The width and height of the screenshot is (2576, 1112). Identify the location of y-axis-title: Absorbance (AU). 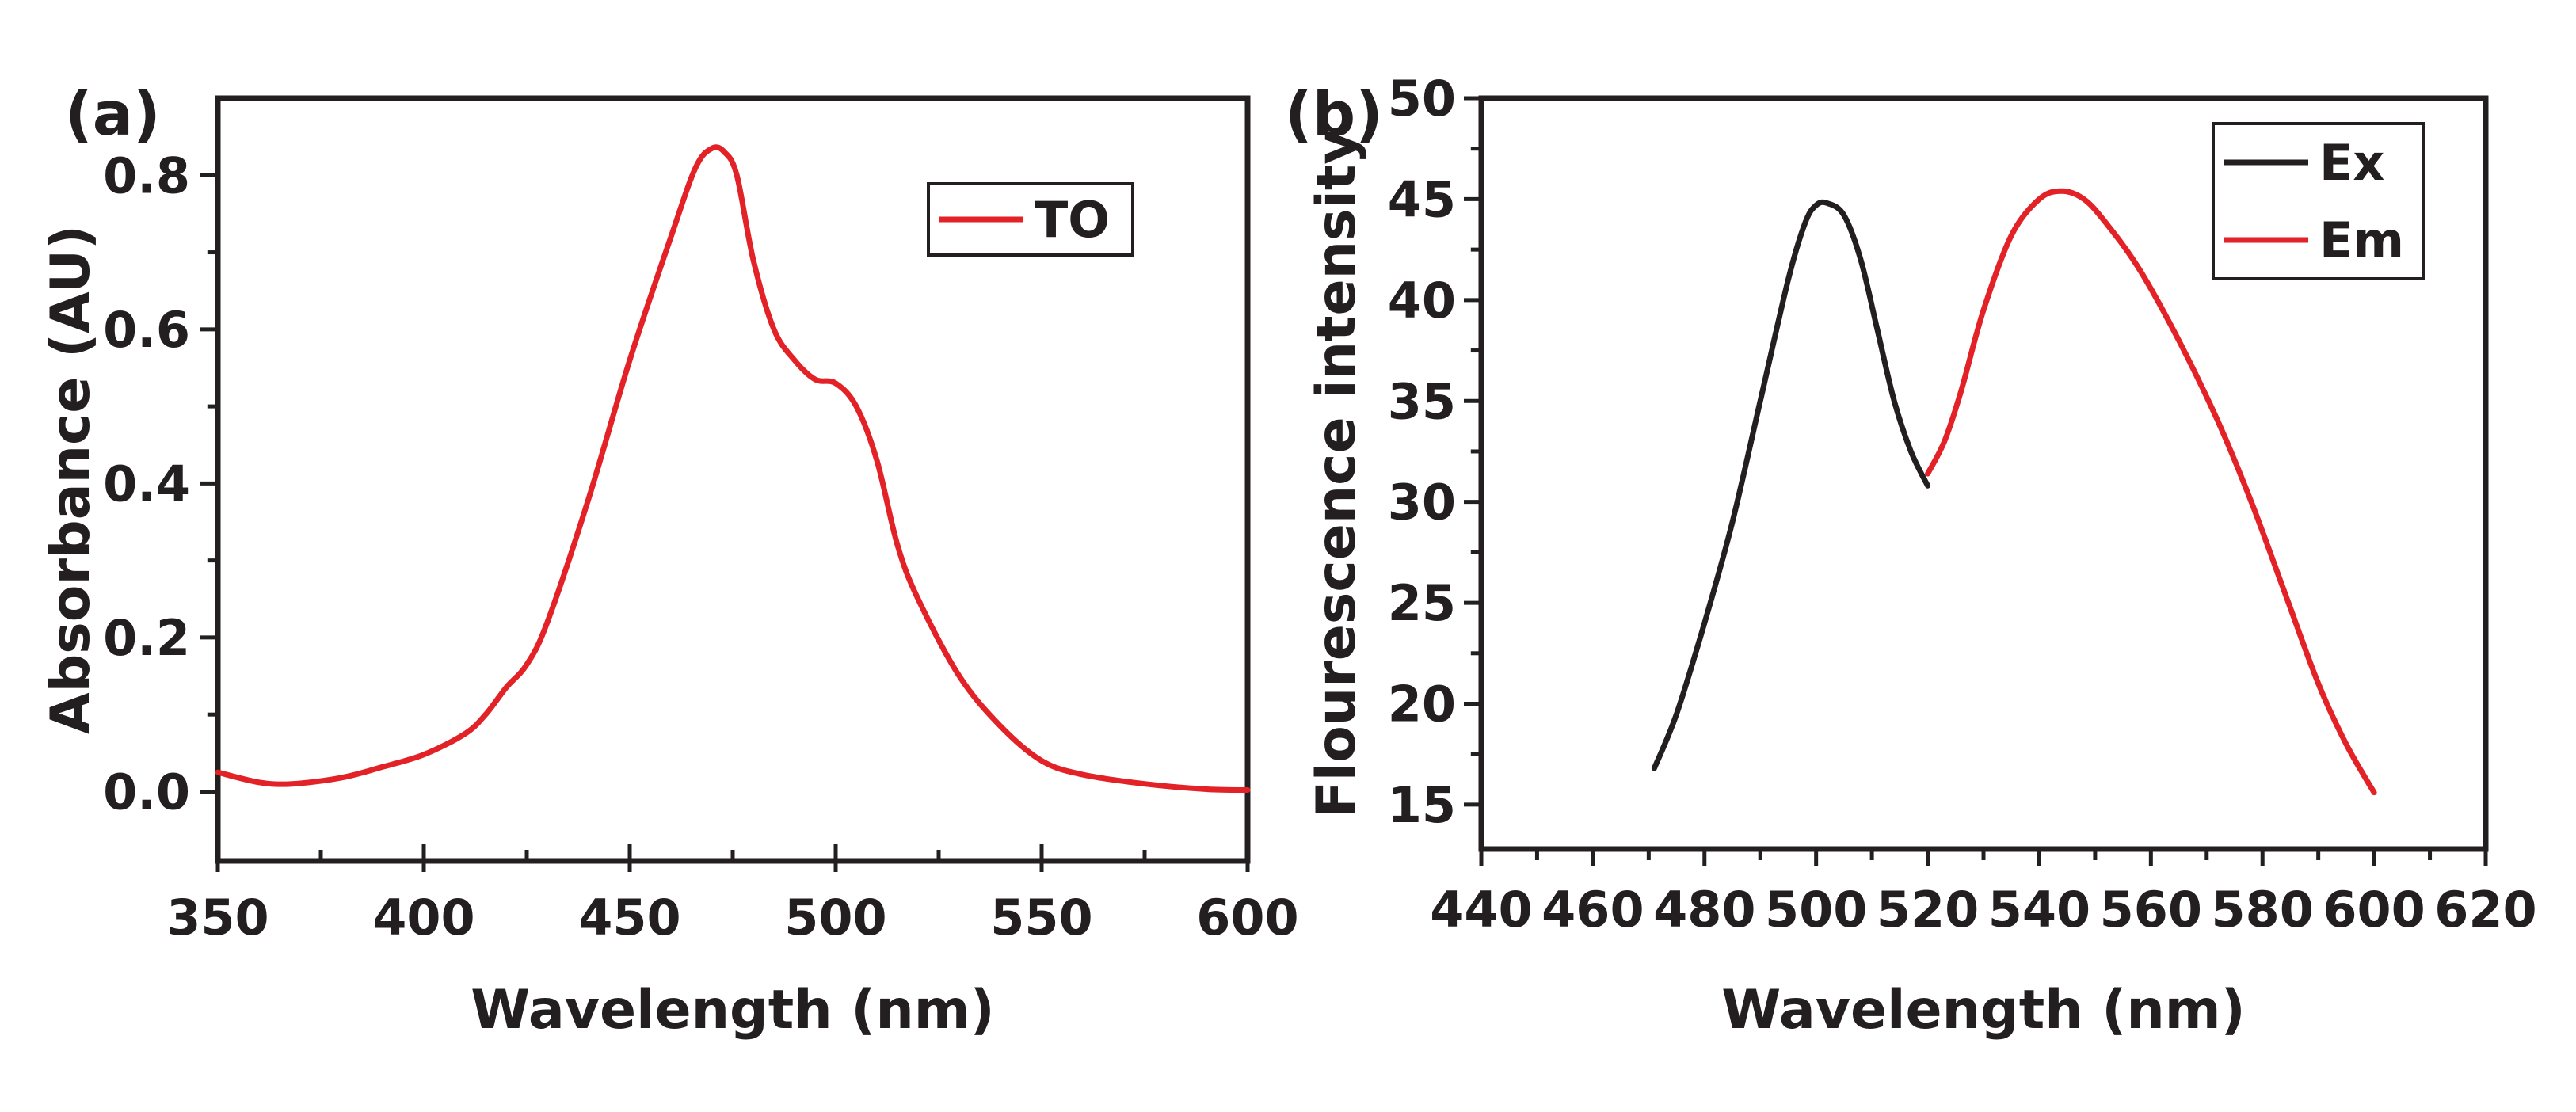
(71, 479).